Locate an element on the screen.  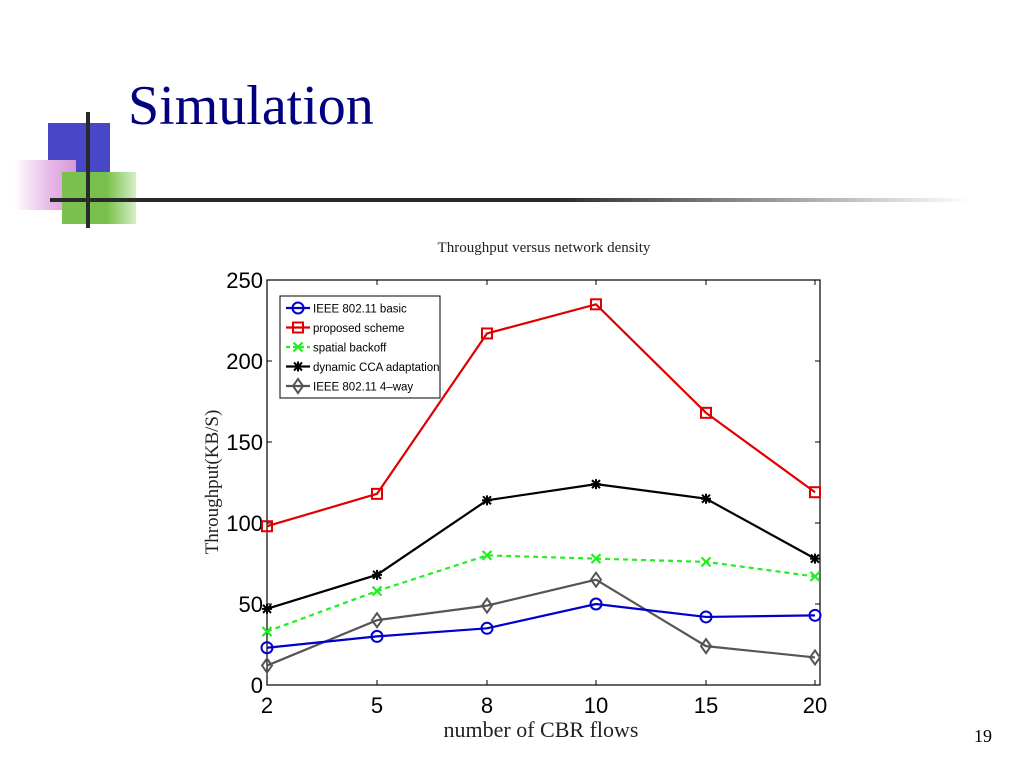
x-tick-label: 2 is located at coordinates (267, 705).